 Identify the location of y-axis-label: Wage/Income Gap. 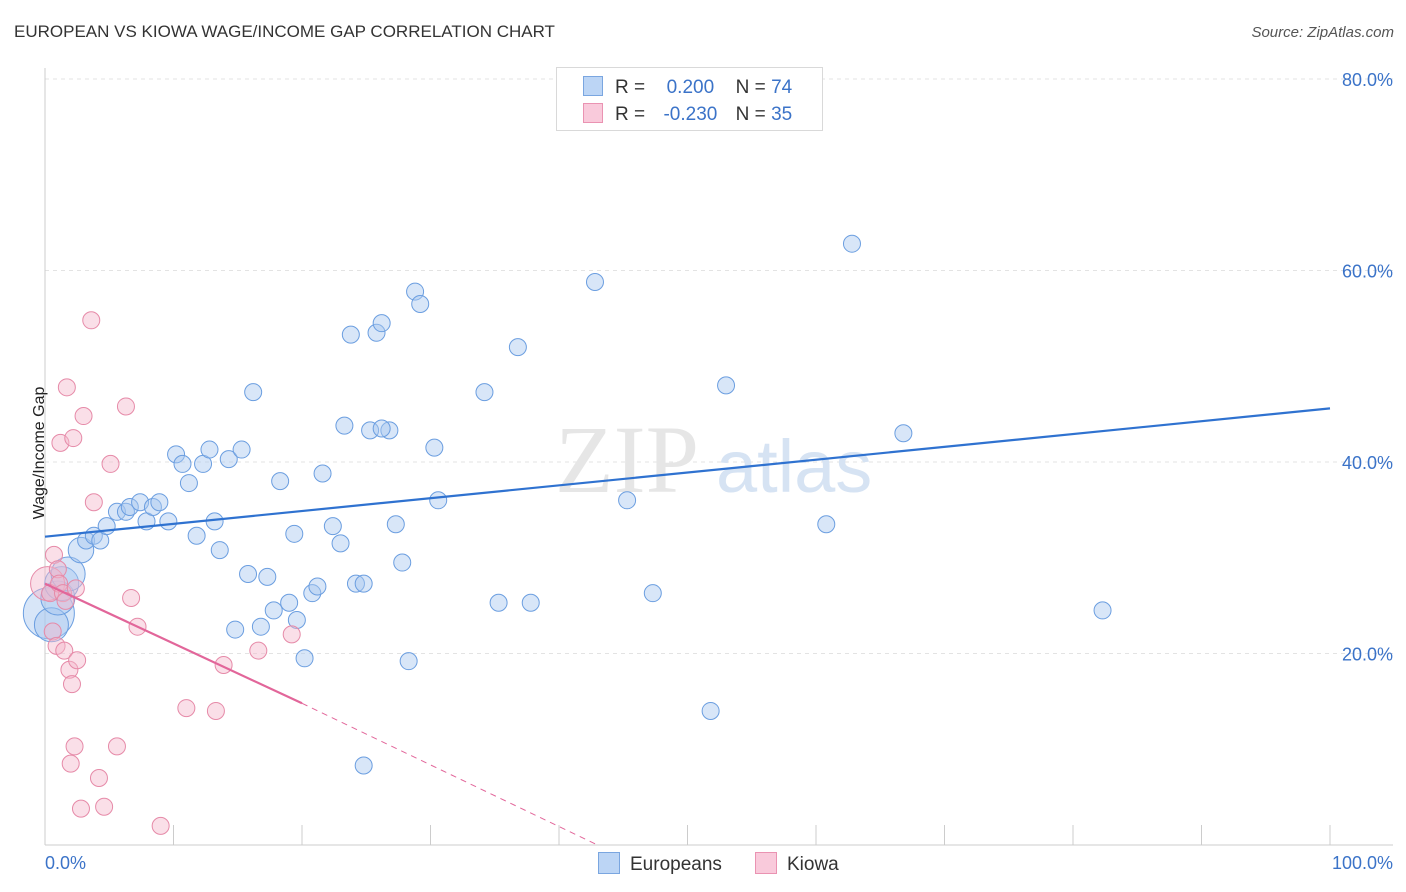
(39, 453).